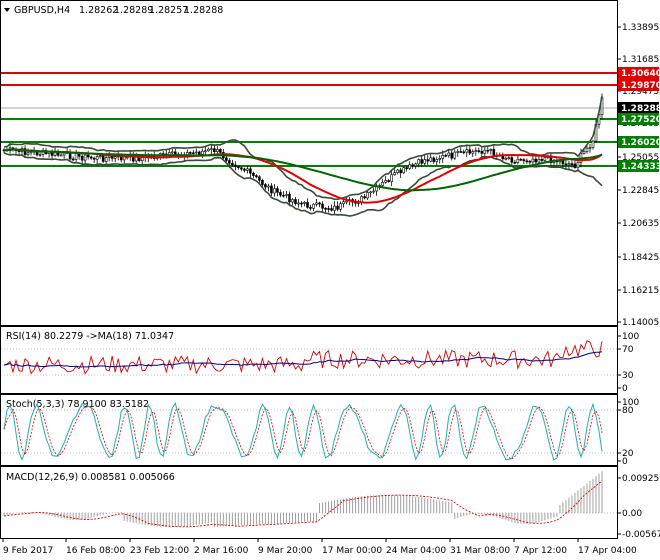  I want to click on level-tag-value: 1.28288, so click(640, 109).